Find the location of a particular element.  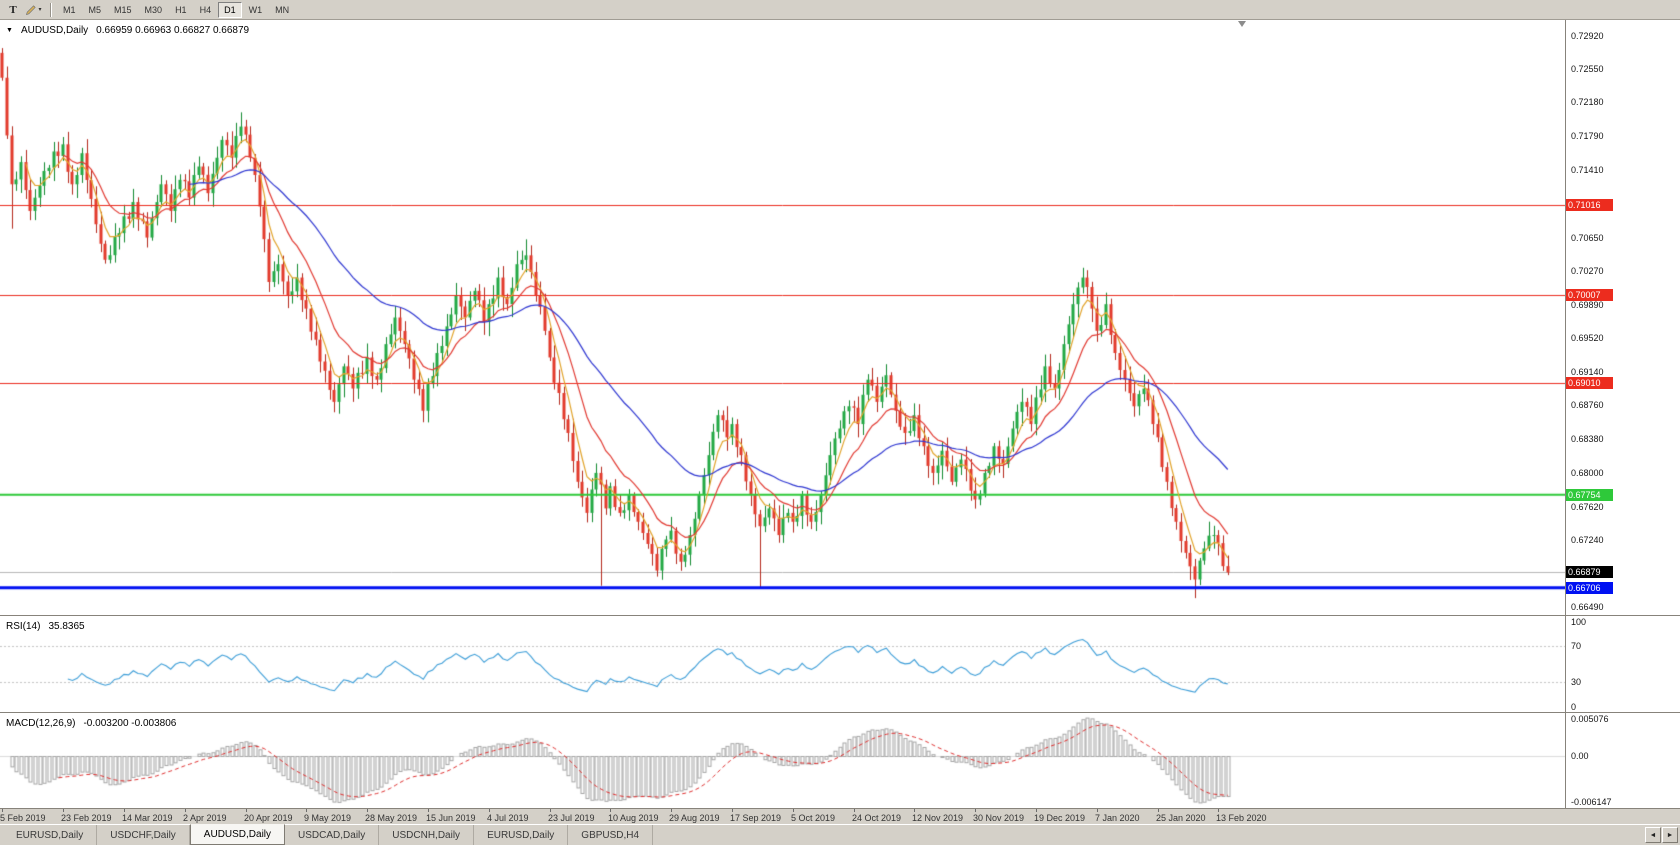

rsi-label: RSI(14) 35.8365 is located at coordinates (45, 626).